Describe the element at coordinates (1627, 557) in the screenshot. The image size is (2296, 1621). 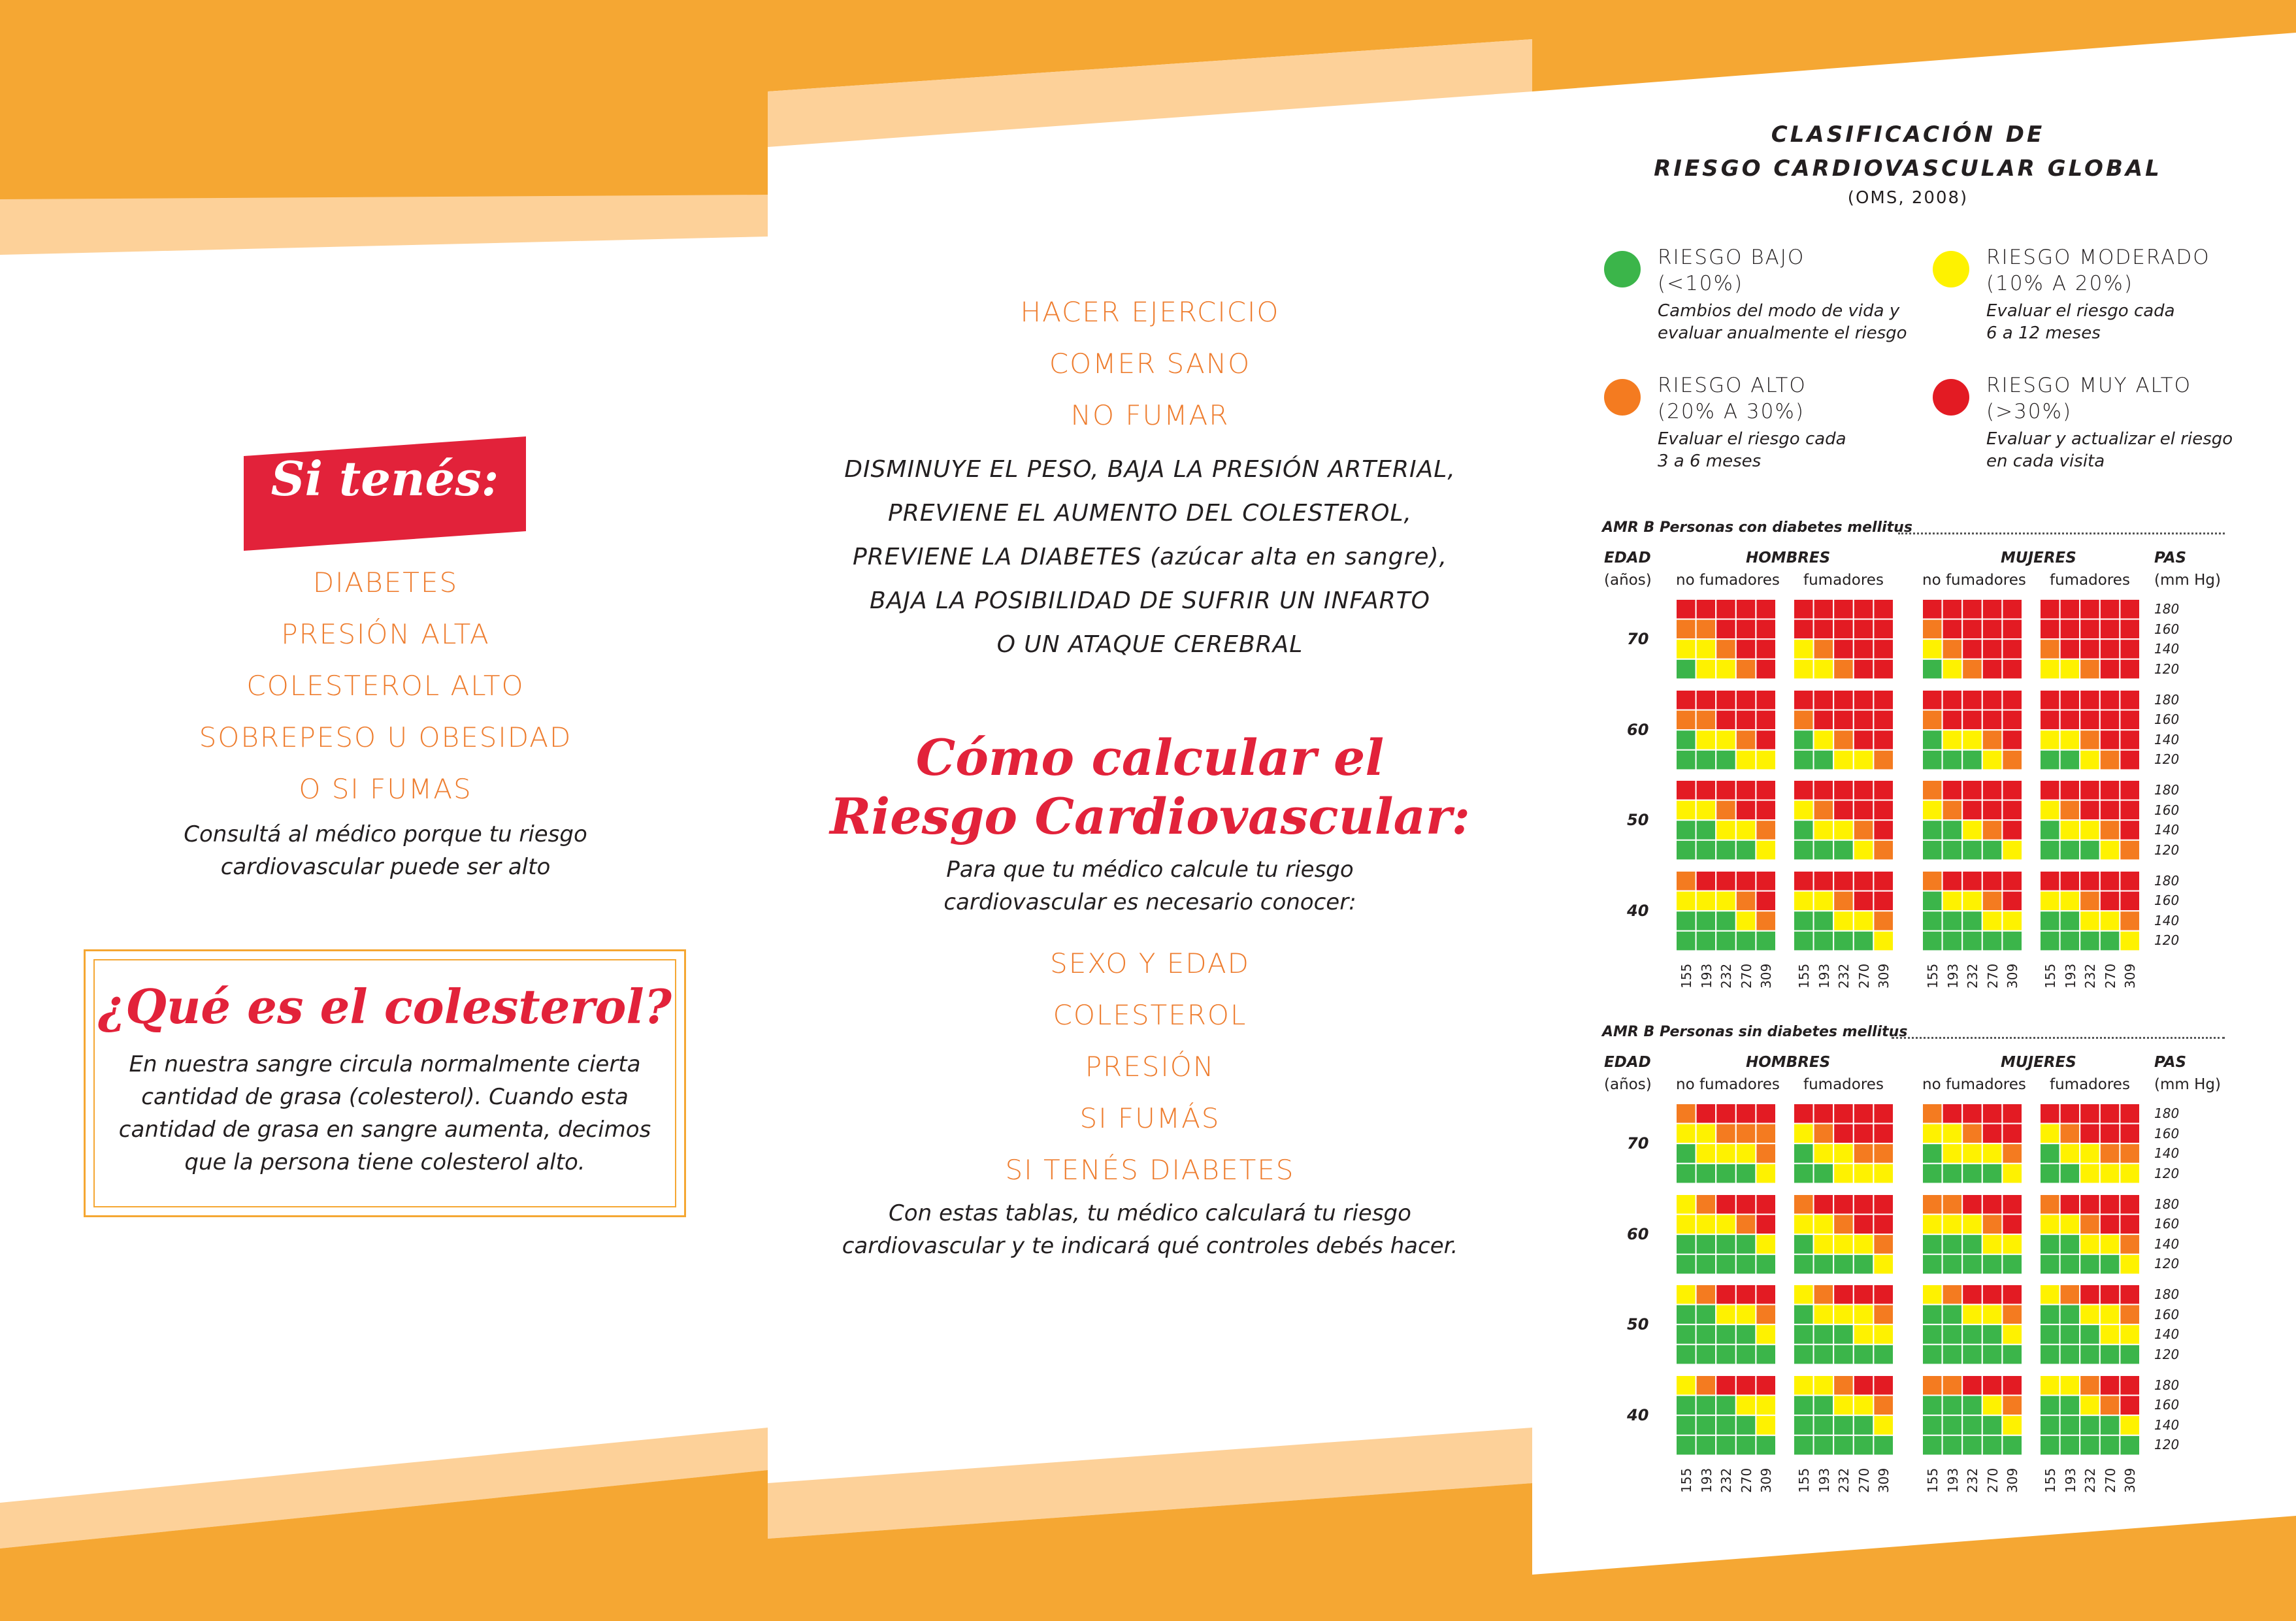
I see `edad-header: EDAD` at that location.